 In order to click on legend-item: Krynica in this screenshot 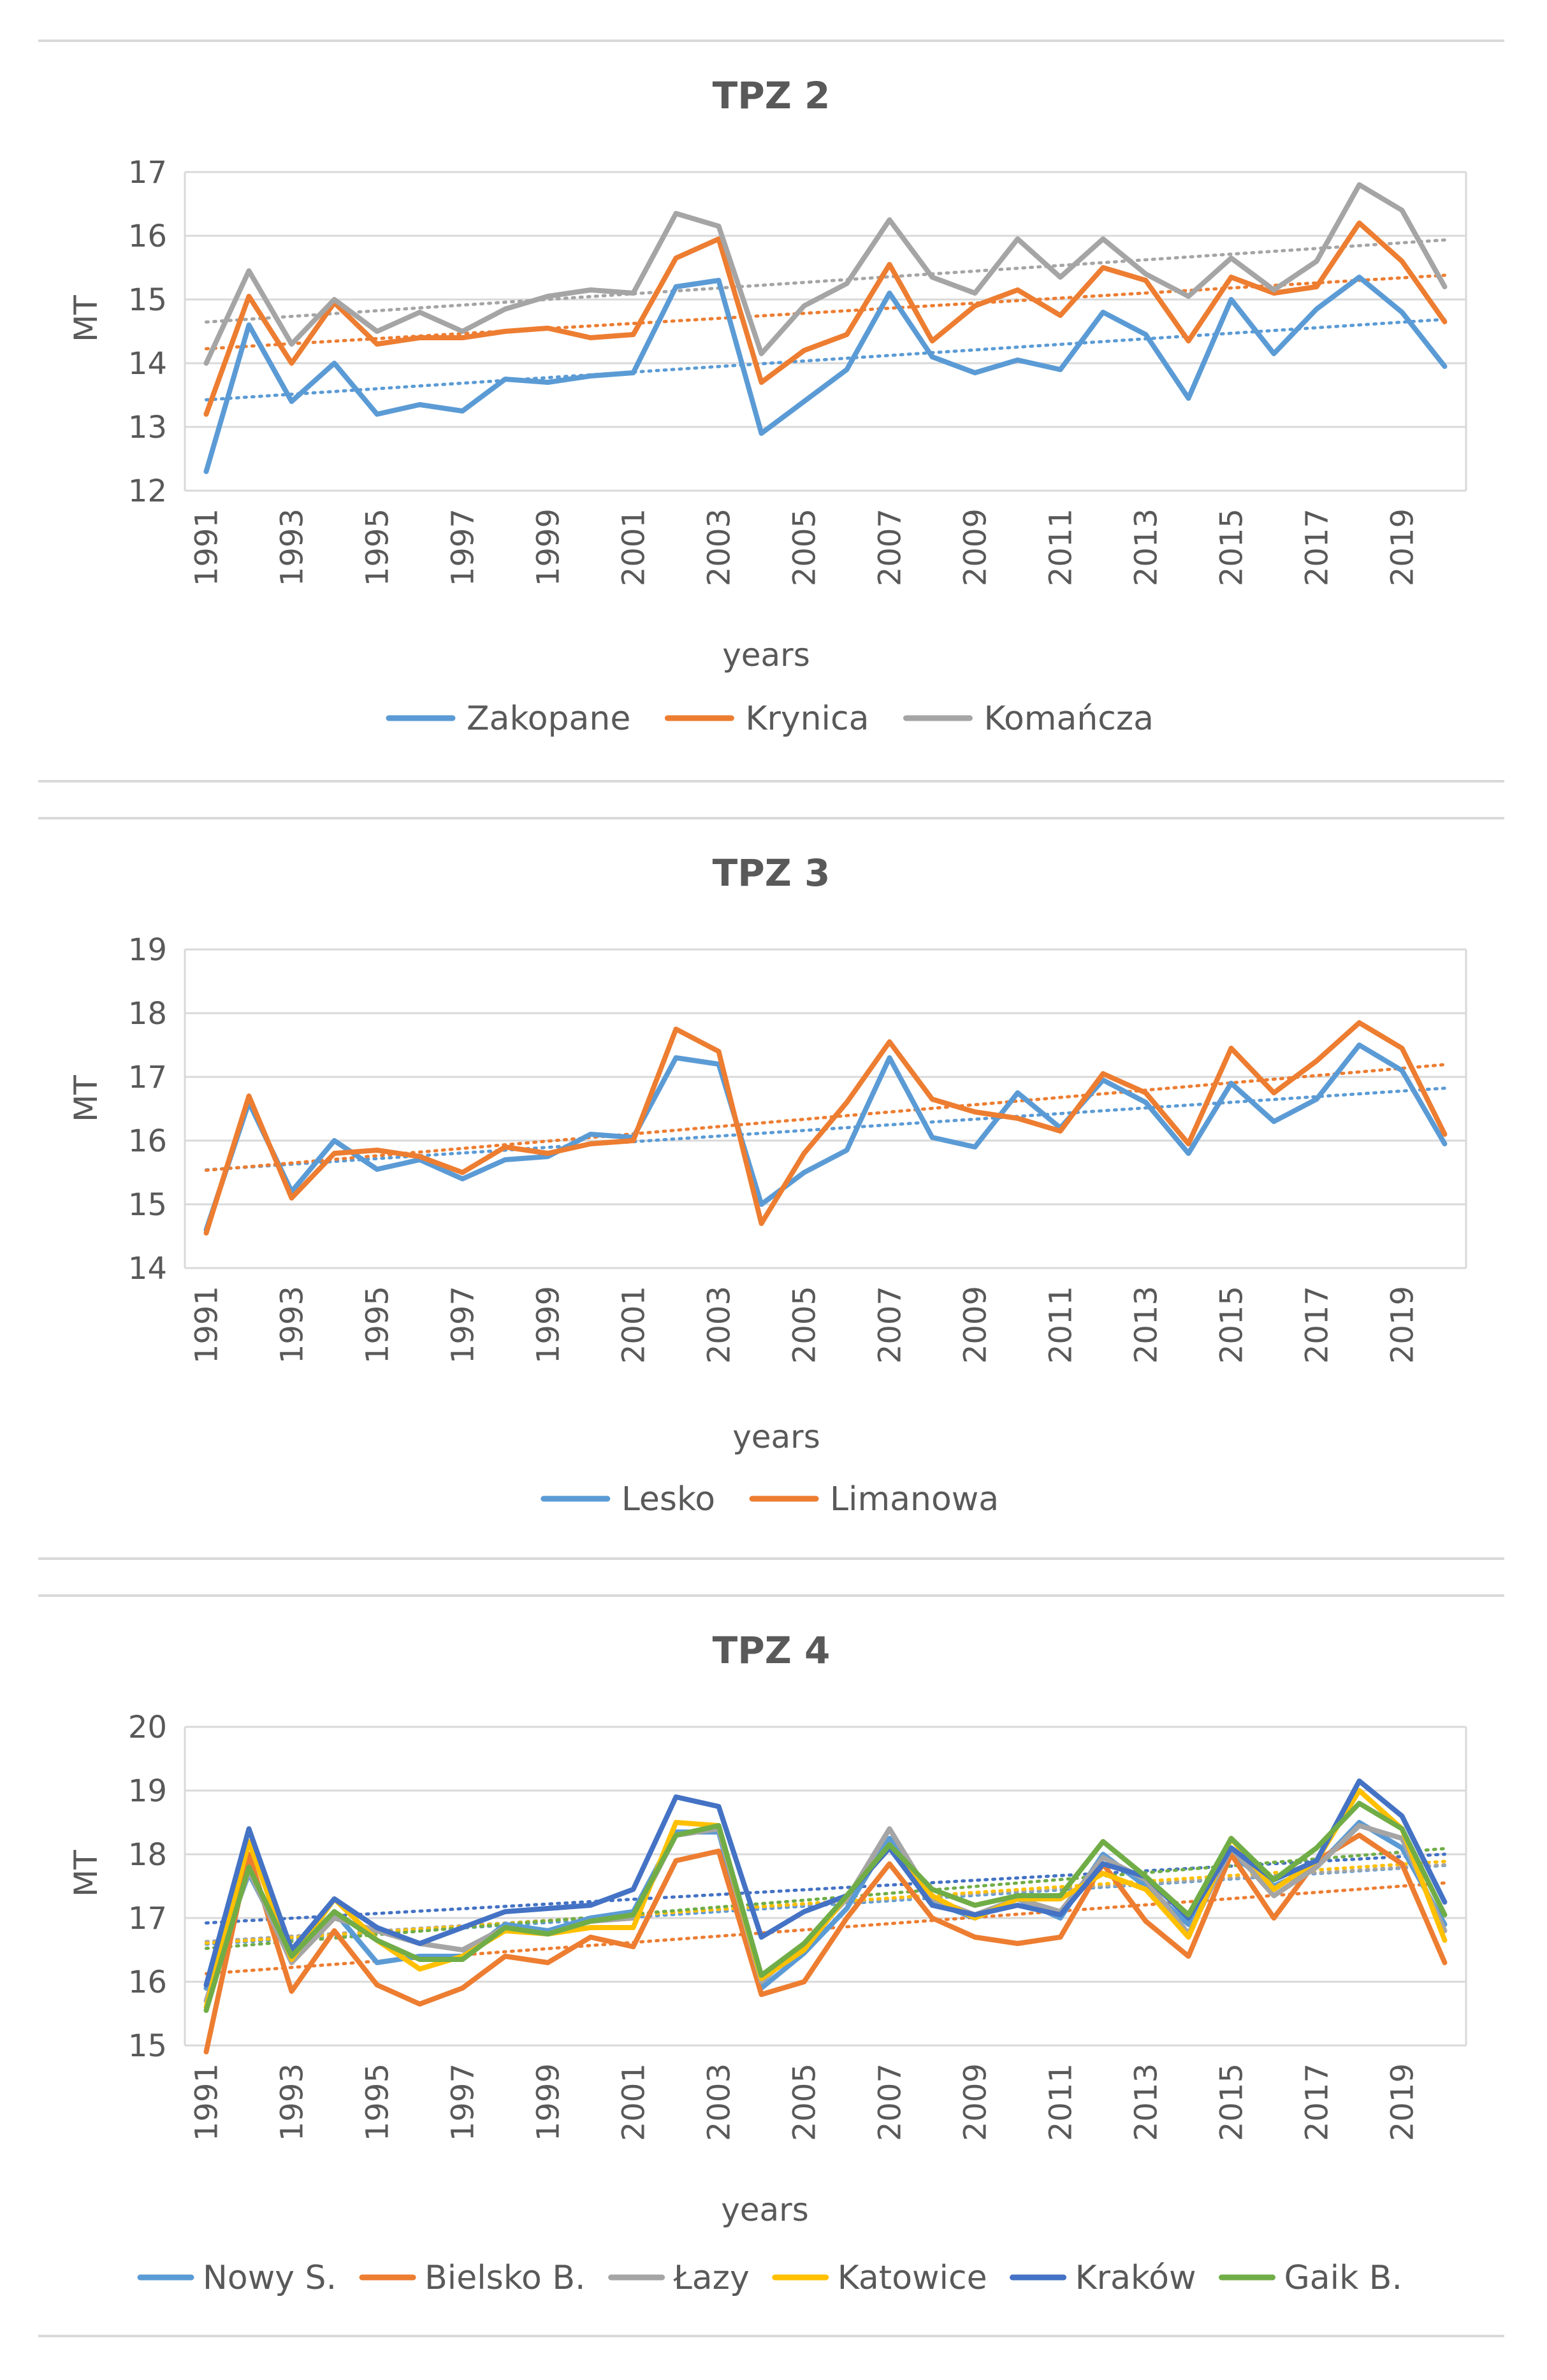, I will do `click(766, 719)`.